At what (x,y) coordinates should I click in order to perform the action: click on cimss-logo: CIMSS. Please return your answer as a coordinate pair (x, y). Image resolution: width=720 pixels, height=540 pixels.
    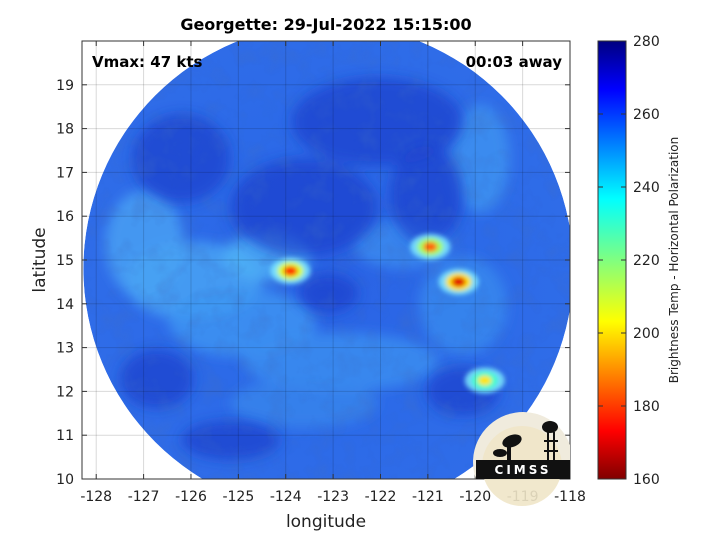
    Looking at the image, I should click on (521, 459).